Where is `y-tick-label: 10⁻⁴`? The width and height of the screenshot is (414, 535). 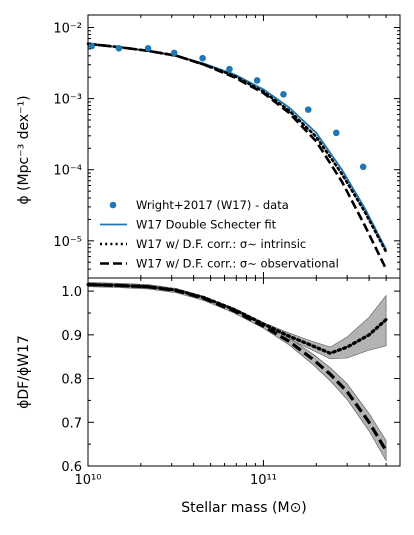
y-tick-label: 10⁻⁴ is located at coordinates (67, 171).